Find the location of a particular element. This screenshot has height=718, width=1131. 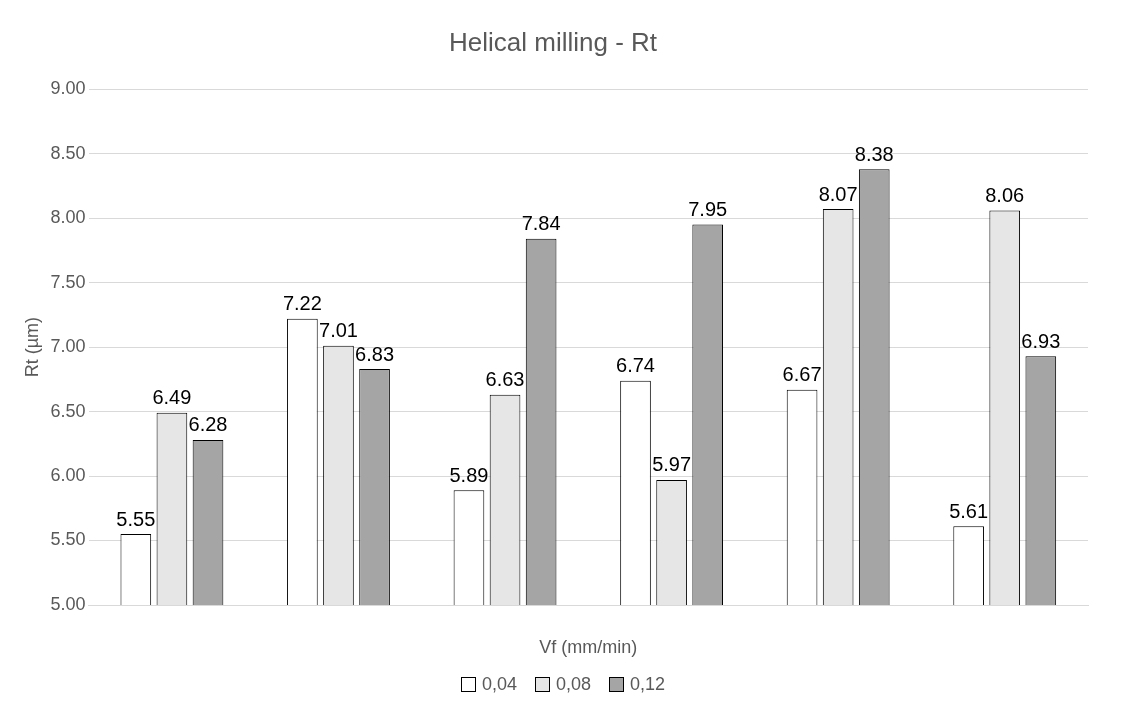

y-tick-label: 6.50 is located at coordinates (68, 410).